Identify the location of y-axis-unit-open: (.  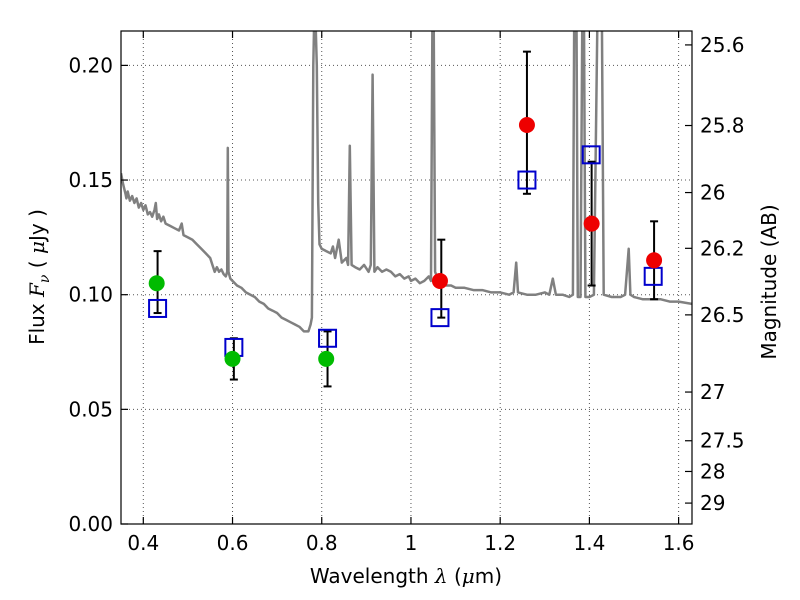
(37, 264).